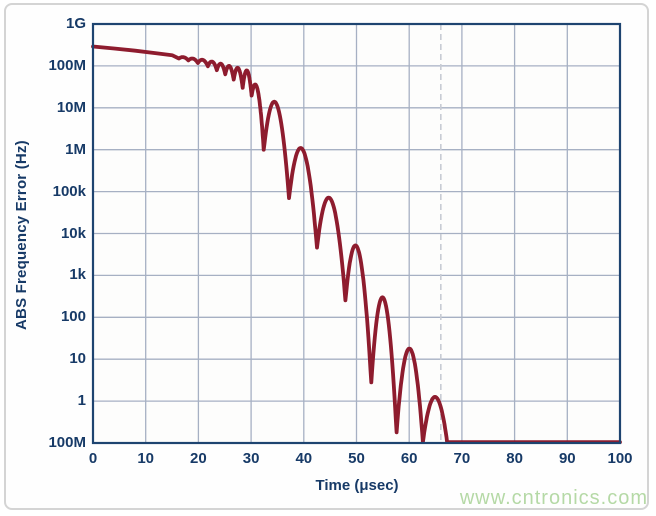 This screenshot has width=656, height=516. I want to click on x-tick-label: 20, so click(198, 458).